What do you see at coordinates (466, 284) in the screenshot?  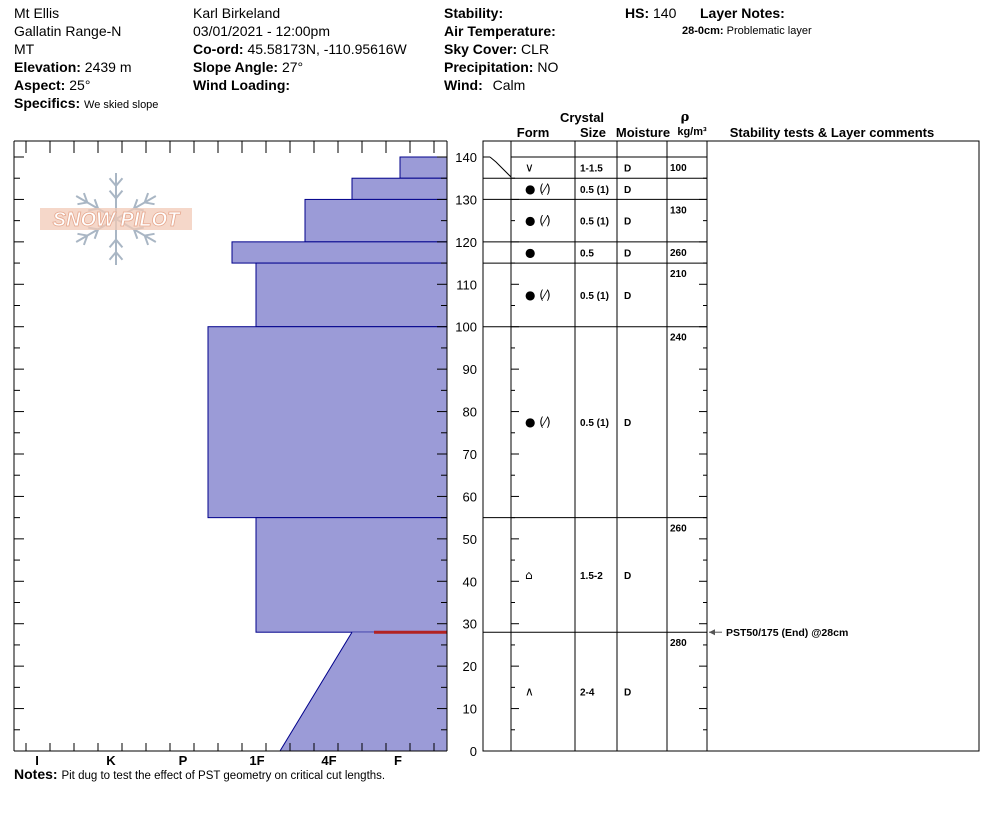 I see `height-tick-label: 110` at bounding box center [466, 284].